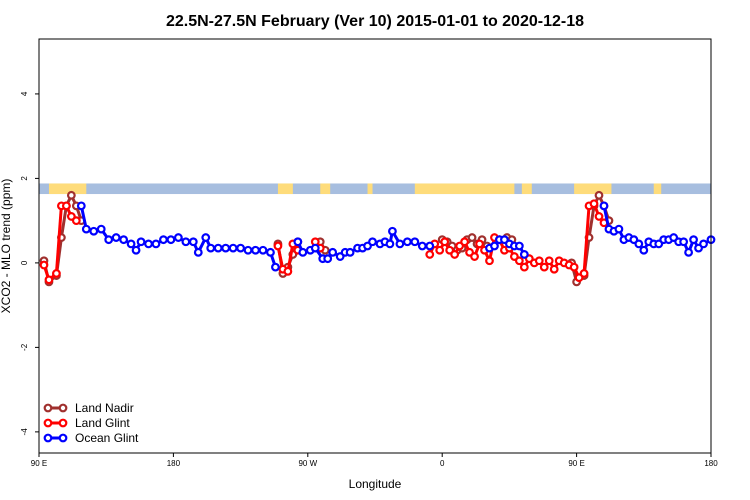 The image size is (750, 500). I want to click on legend-item-land-nadir: Land Nadir, so click(88, 408).